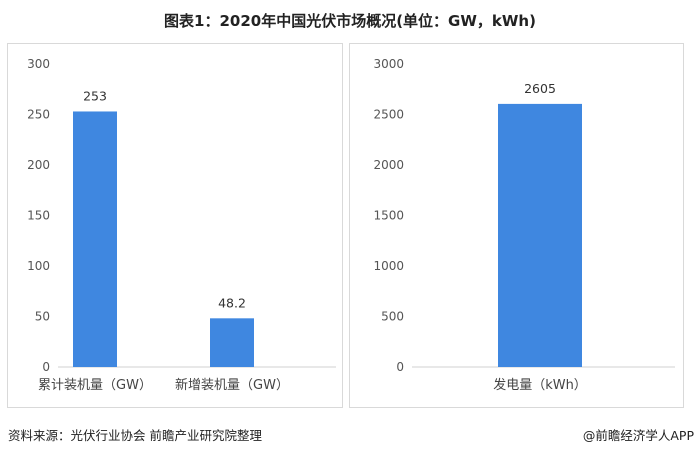 The width and height of the screenshot is (700, 453). Describe the element at coordinates (95, 385) in the screenshot. I see `left-category-label: 累计装机量（GW）` at that location.